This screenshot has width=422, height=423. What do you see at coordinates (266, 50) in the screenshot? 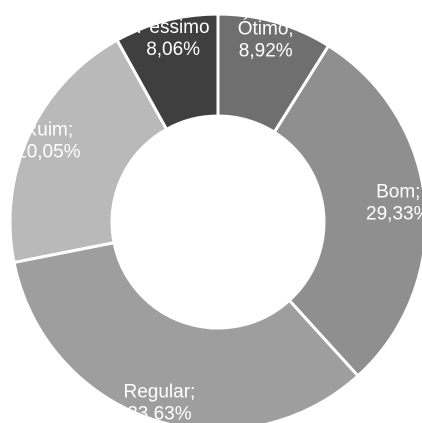
I see `slice-value-label: 8,92%` at bounding box center [266, 50].